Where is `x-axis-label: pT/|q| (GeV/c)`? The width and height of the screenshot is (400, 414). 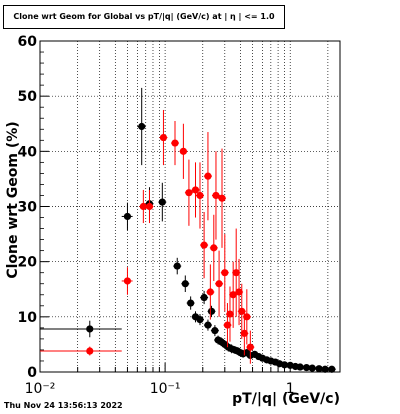
x-axis-label: pT/|q| (GeV/c) is located at coordinates (286, 399).